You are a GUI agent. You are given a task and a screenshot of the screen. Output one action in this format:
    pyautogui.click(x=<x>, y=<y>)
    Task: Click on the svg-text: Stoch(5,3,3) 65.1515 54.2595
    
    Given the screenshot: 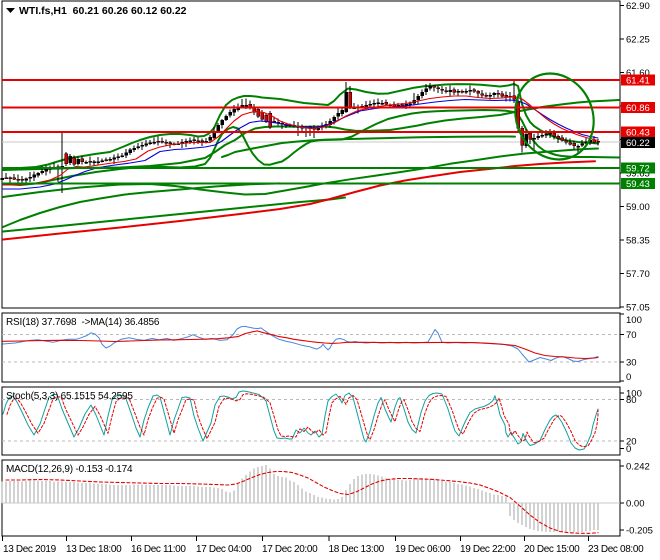 What is the action you would take?
    pyautogui.click(x=69, y=396)
    